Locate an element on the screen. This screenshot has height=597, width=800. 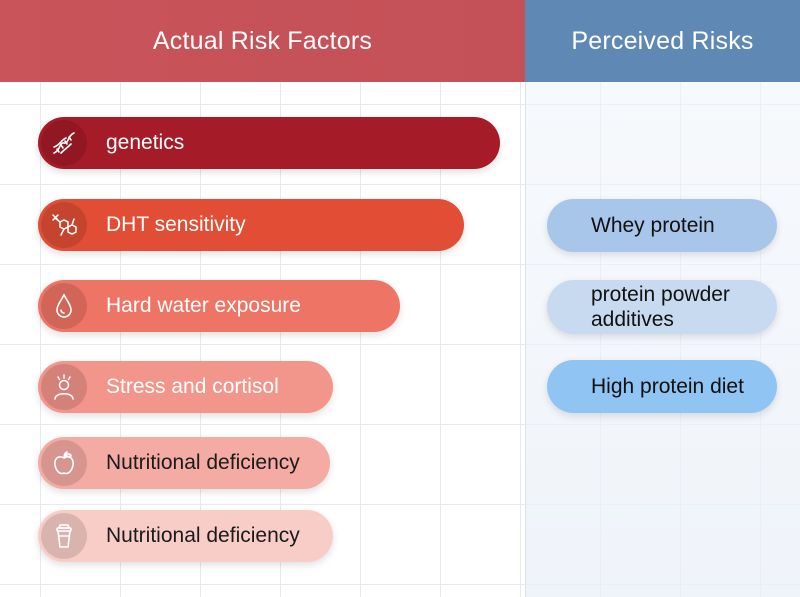
perceived-header-title: Perceived Risks is located at coordinates (662, 40).